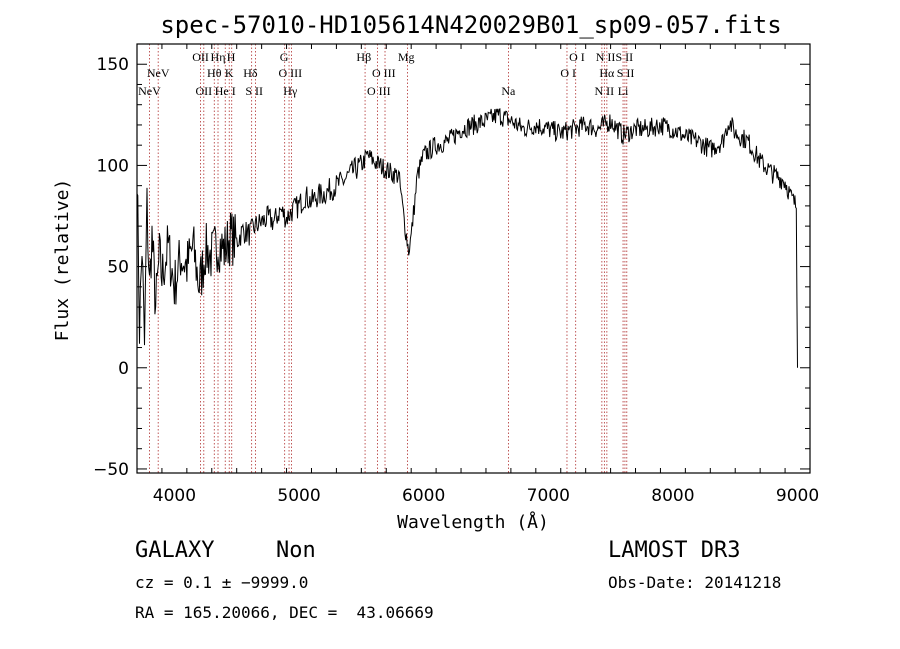  Describe the element at coordinates (113, 166) in the screenshot. I see `y-tick-label: 100` at that location.